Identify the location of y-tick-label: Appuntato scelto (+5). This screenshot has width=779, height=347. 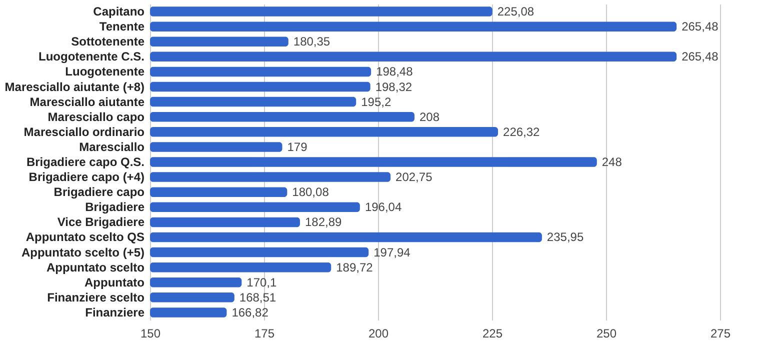
(82, 252).